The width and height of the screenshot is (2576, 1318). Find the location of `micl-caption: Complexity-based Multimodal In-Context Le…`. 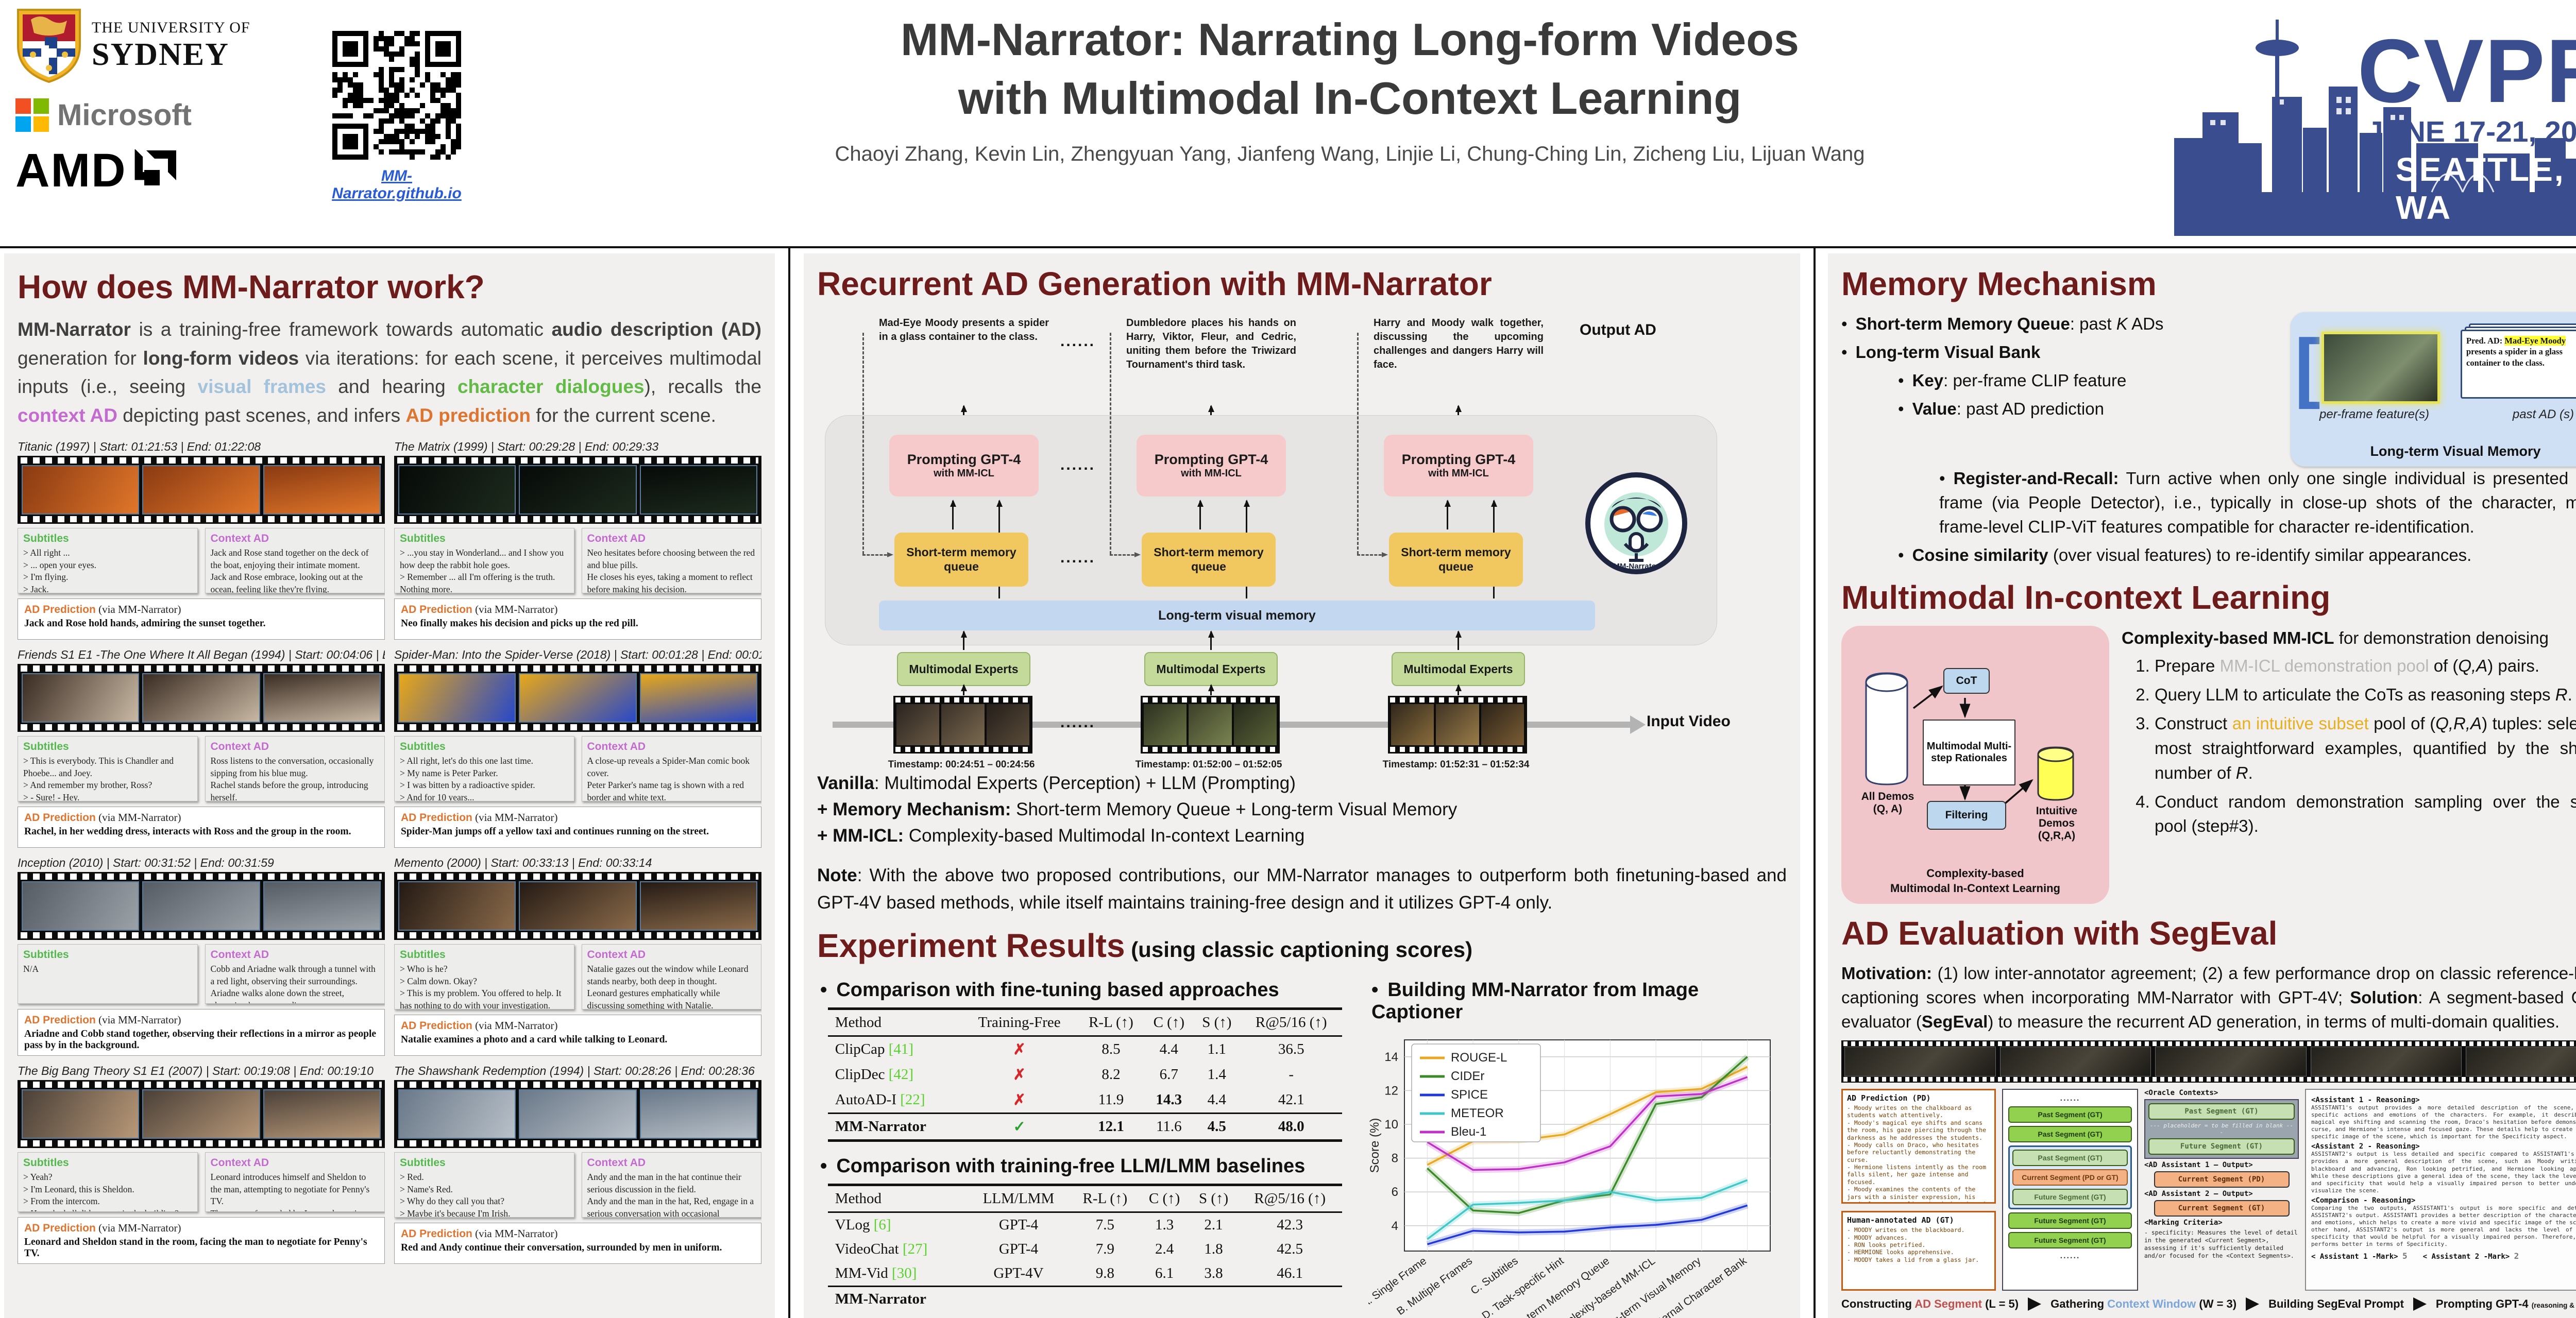

micl-caption: Complexity-based Multimodal In-Context Le… is located at coordinates (1975, 881).